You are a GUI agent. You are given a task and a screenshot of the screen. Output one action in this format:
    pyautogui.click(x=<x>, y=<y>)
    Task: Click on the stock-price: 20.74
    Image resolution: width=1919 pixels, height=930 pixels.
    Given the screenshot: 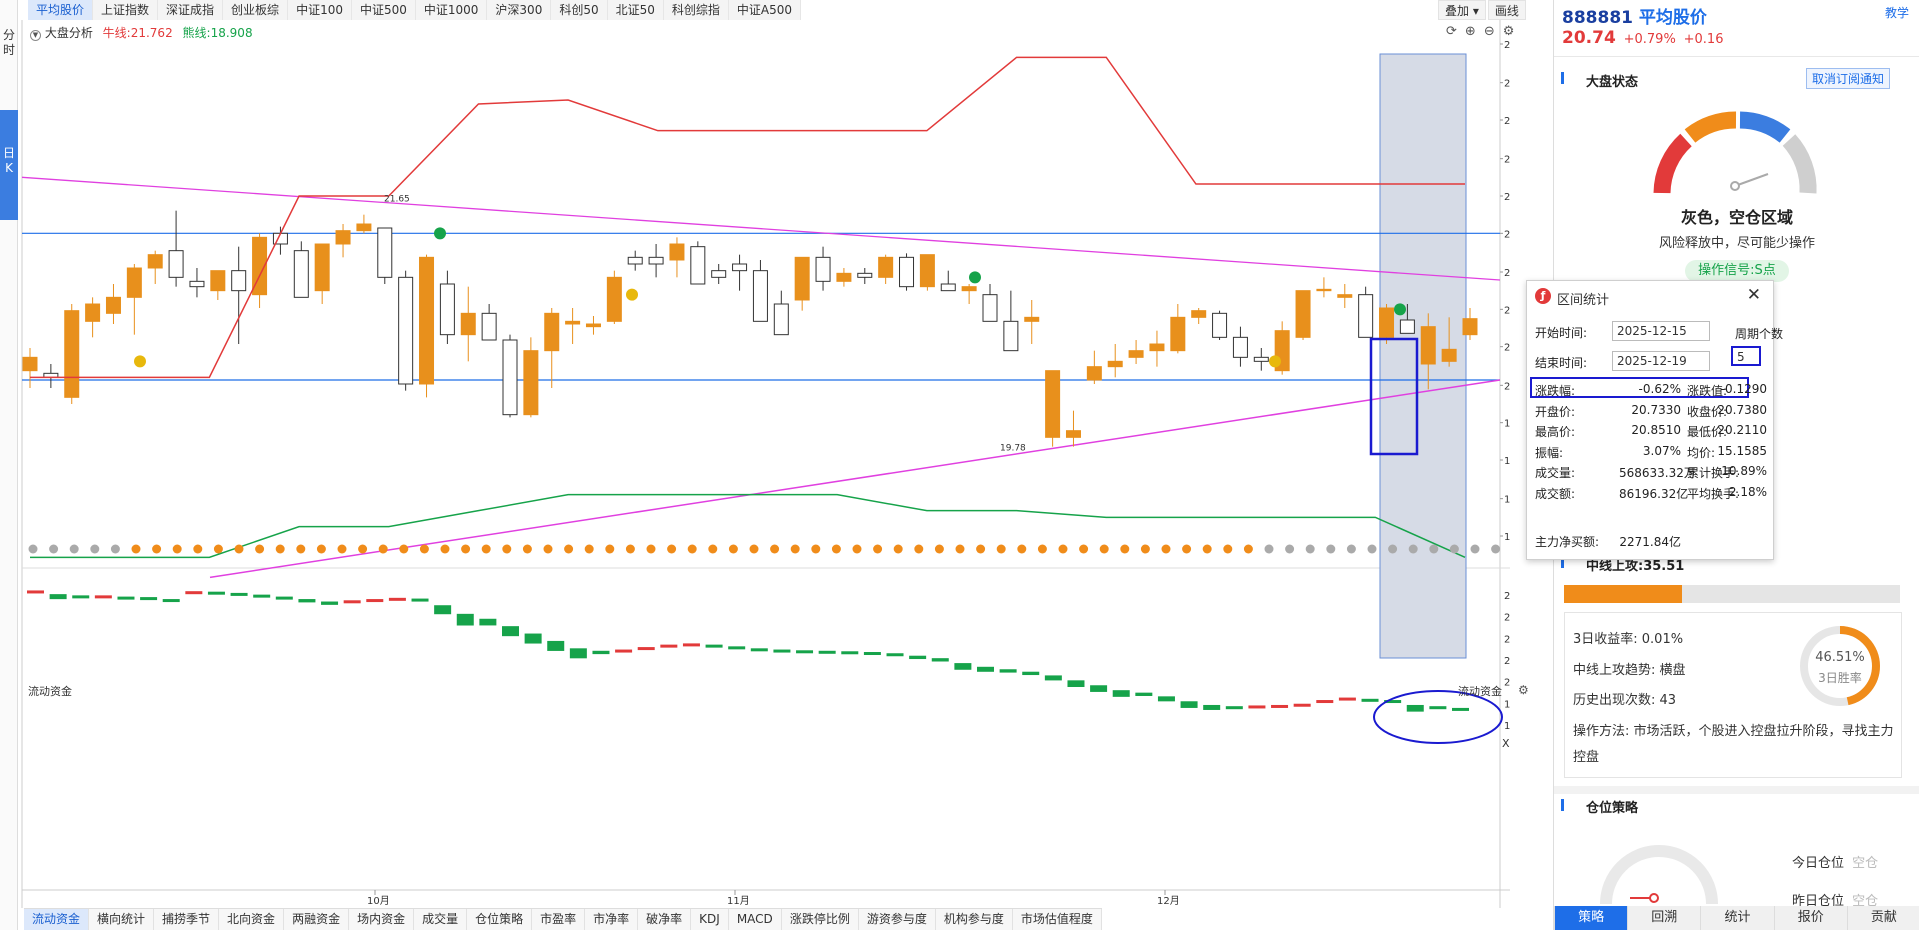 What is the action you would take?
    pyautogui.click(x=1589, y=38)
    